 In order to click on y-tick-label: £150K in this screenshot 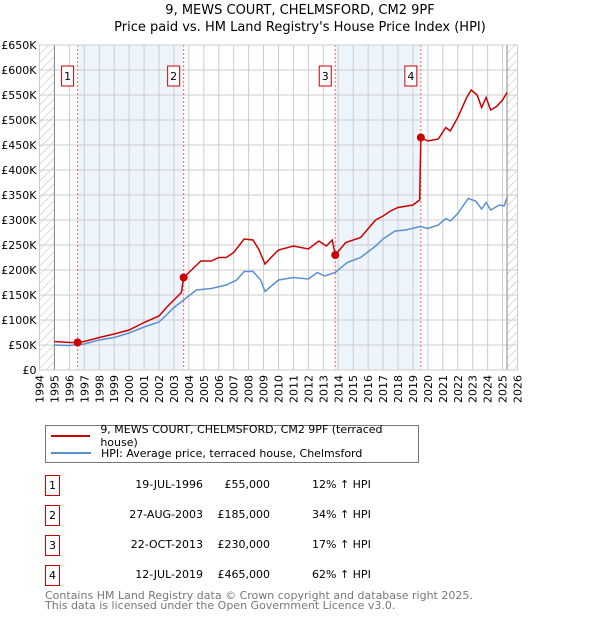, I will do `click(19, 295)`.